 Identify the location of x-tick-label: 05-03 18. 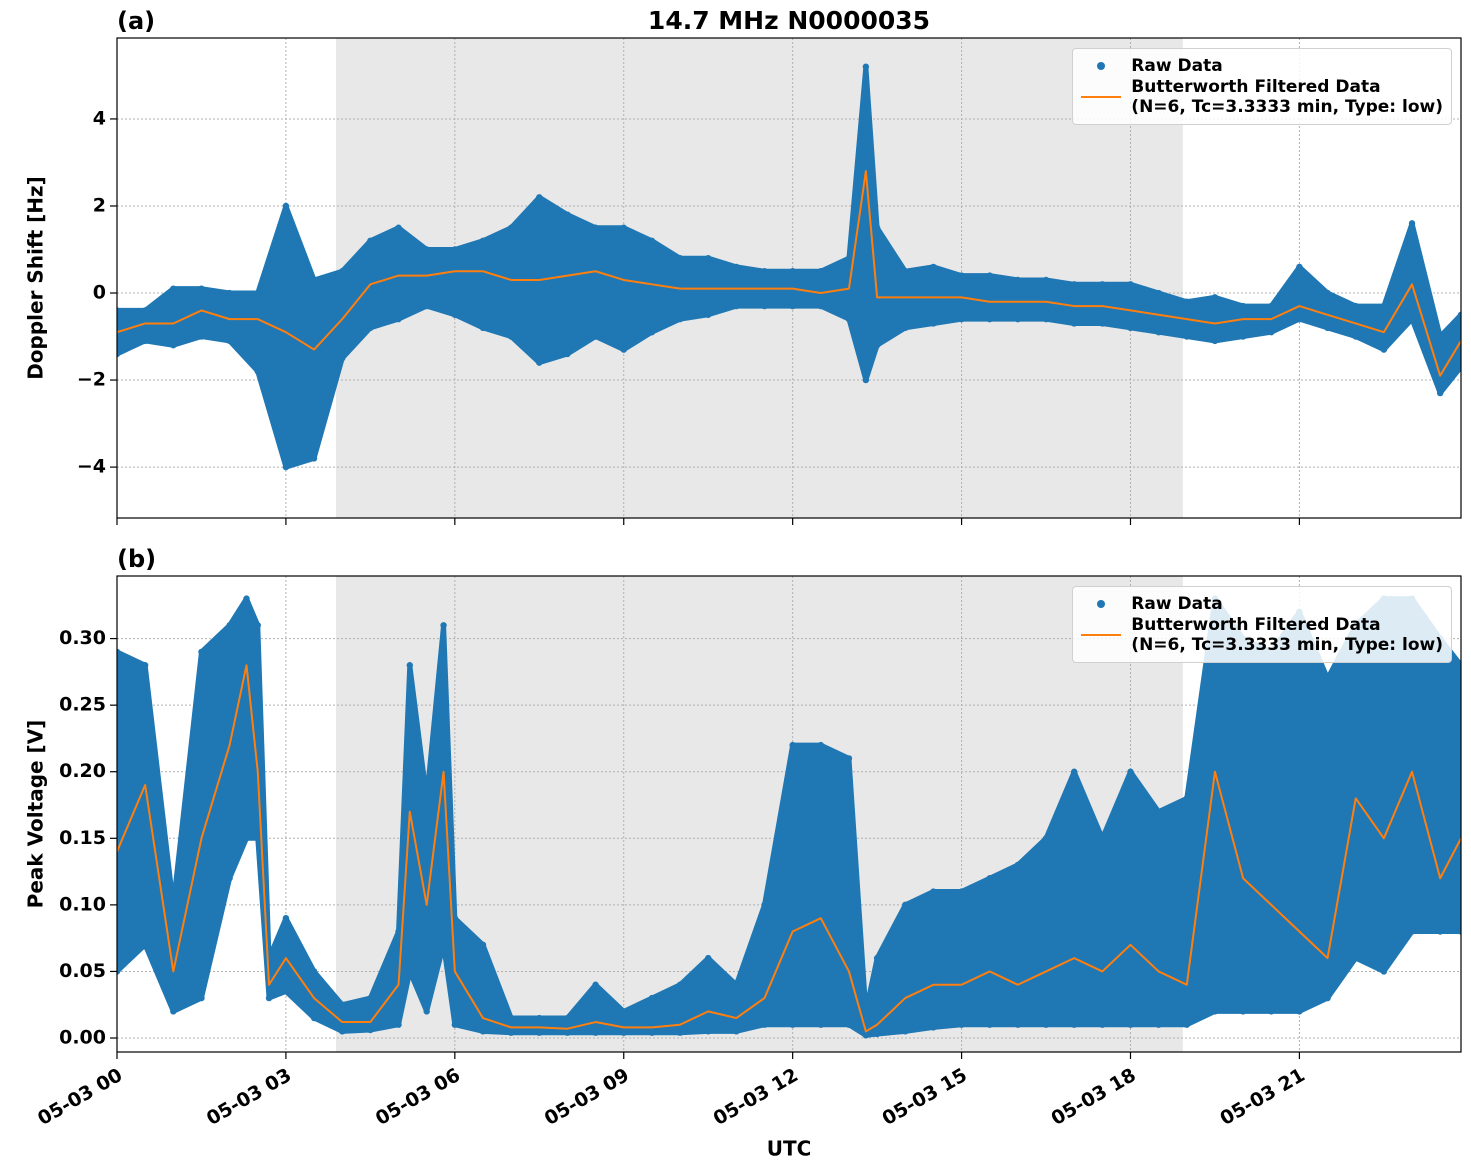
(1093, 1097).